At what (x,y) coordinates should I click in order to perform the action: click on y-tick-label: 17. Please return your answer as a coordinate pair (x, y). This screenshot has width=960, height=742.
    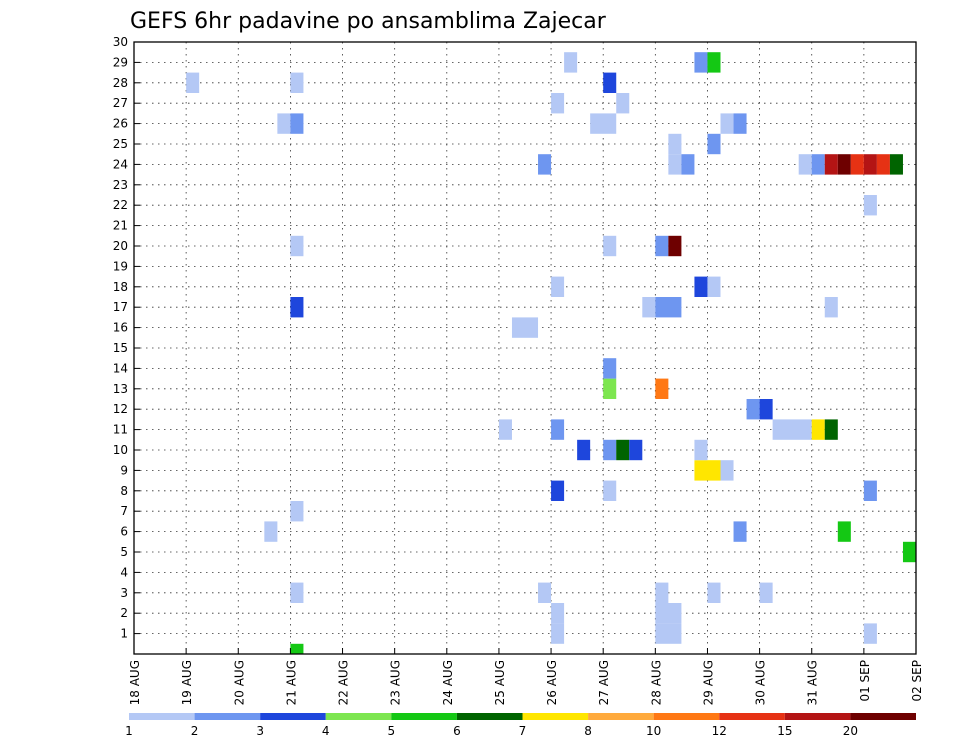
    Looking at the image, I should click on (120, 307).